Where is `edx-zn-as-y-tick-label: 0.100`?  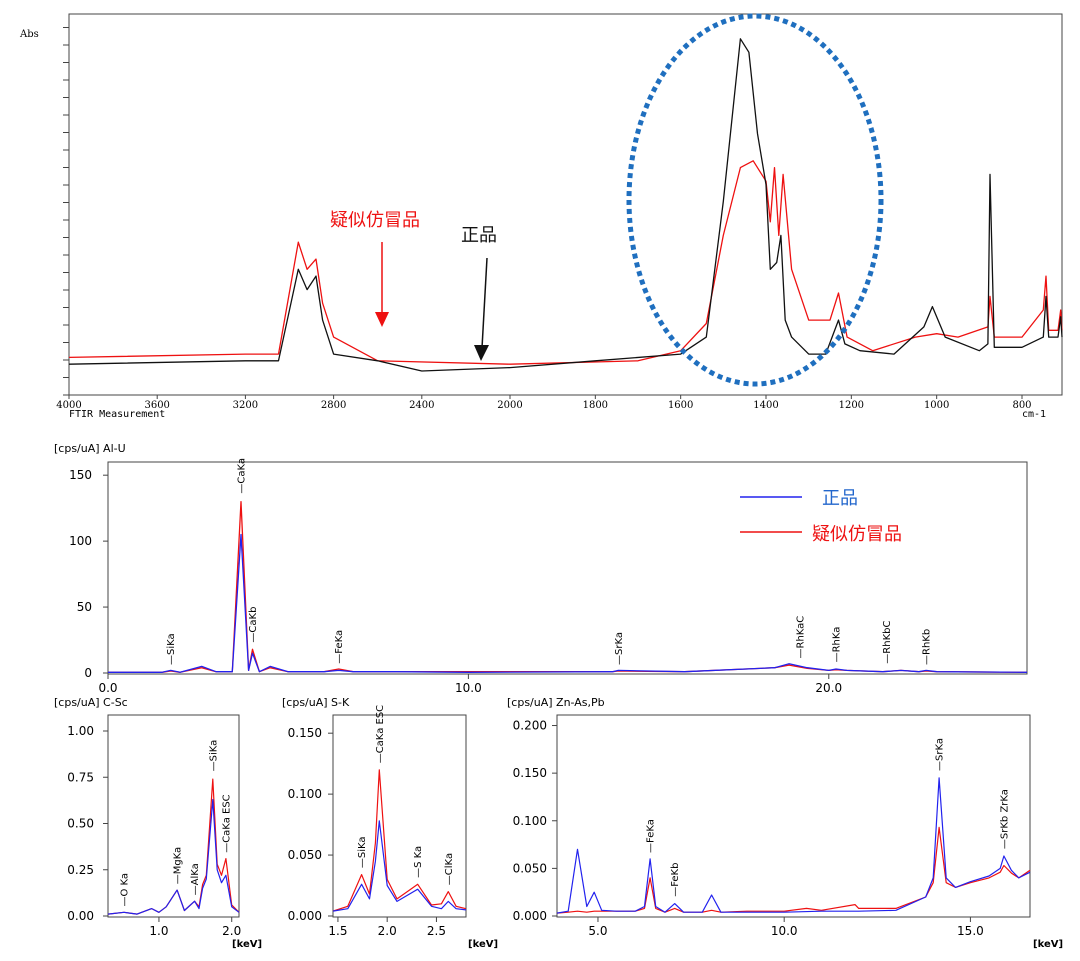
edx-zn-as-y-tick-label: 0.100 is located at coordinates (530, 821).